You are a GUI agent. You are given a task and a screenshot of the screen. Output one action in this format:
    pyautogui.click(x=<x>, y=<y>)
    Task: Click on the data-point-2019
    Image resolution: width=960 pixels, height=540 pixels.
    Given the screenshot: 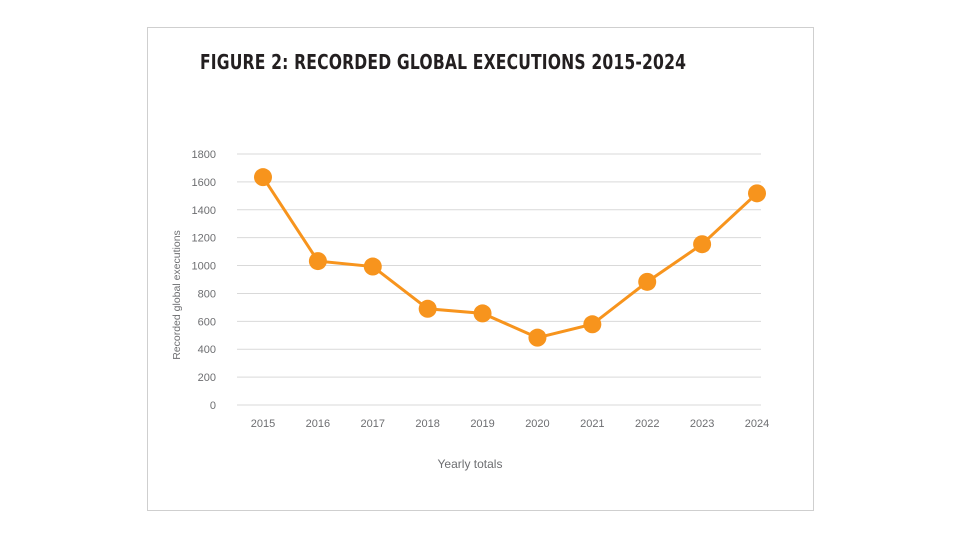 What is the action you would take?
    pyautogui.click(x=482, y=313)
    